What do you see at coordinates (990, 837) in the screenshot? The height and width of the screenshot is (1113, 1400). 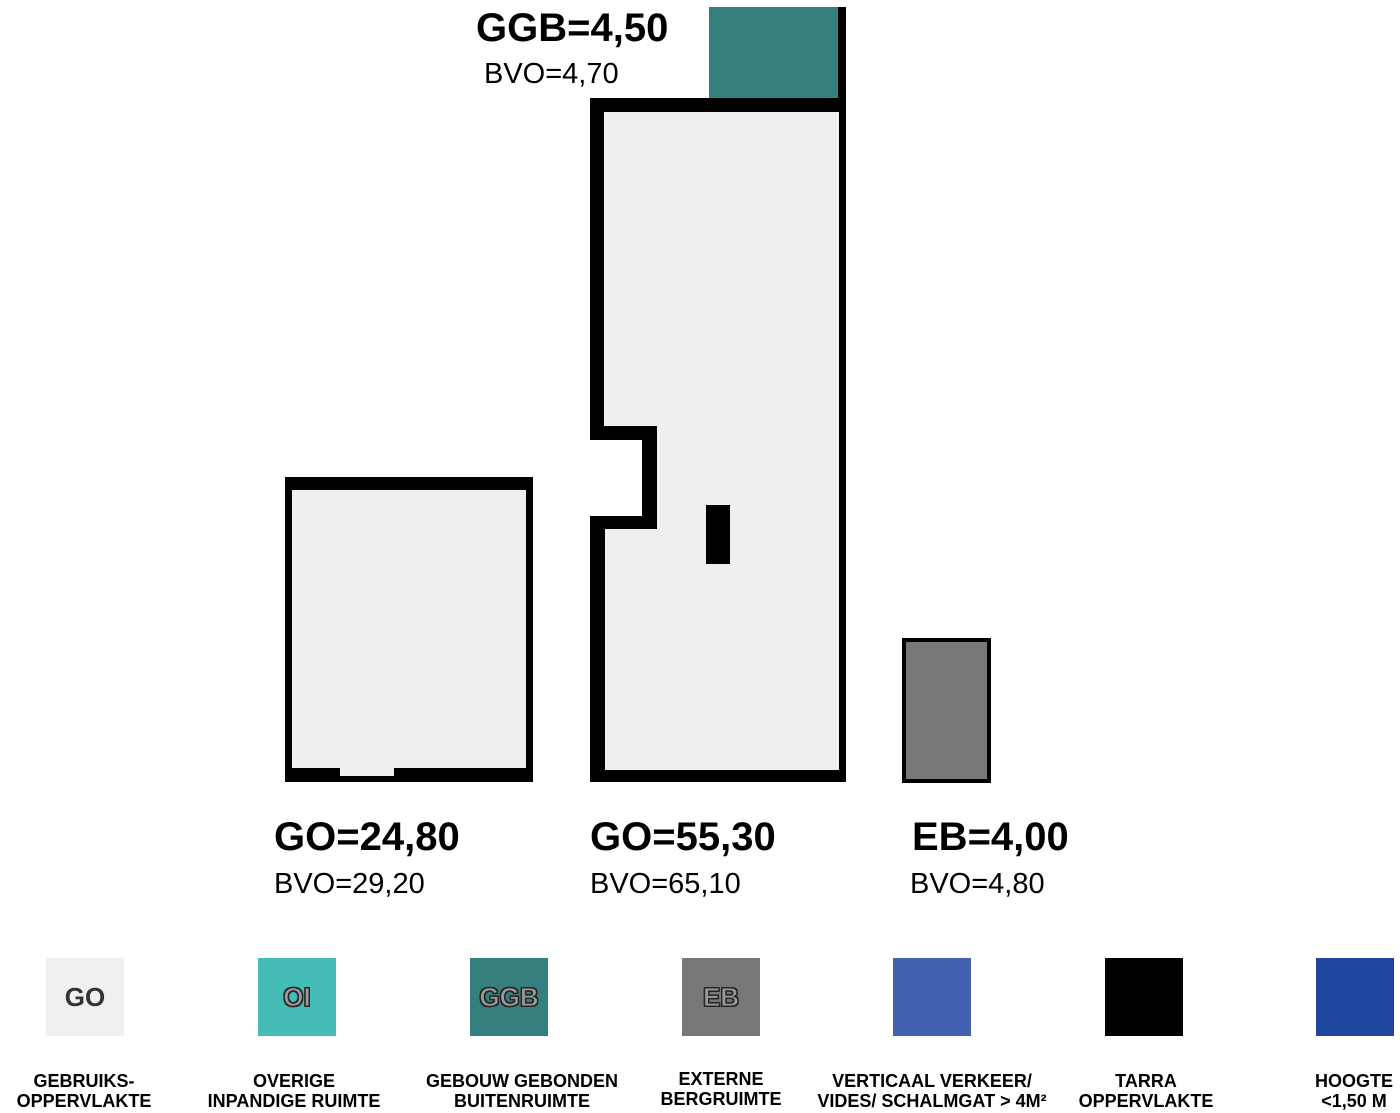 I see `eb-area-label: EB=4,00` at bounding box center [990, 837].